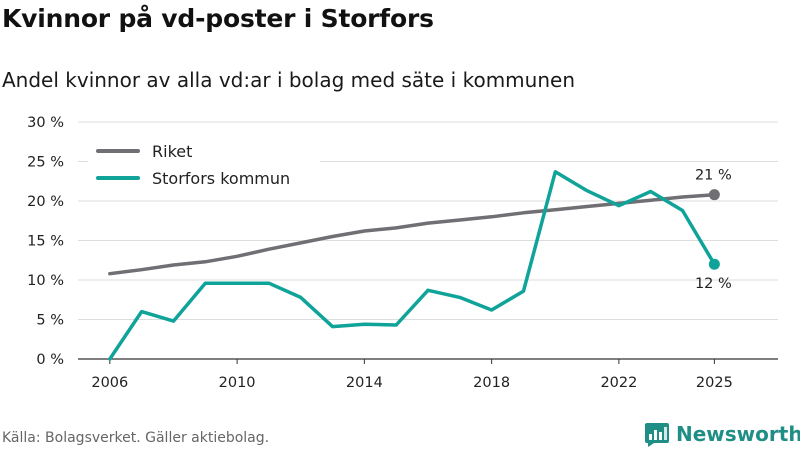  What do you see at coordinates (172, 151) in the screenshot?
I see `legend-label-riket: Riket` at bounding box center [172, 151].